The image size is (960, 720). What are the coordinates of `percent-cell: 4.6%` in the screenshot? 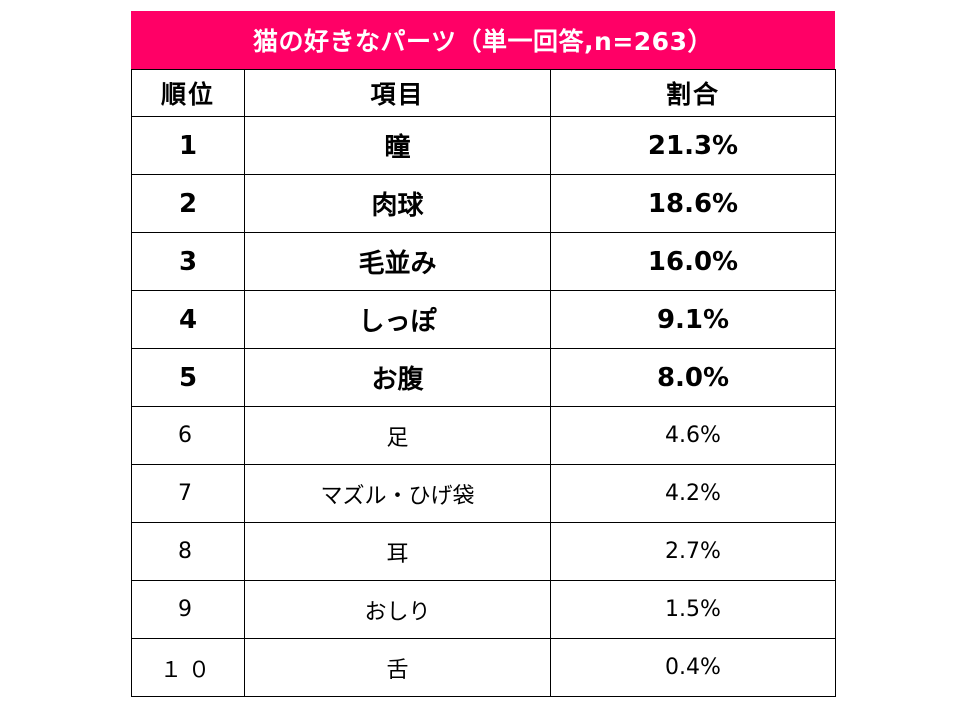 It's located at (693, 435).